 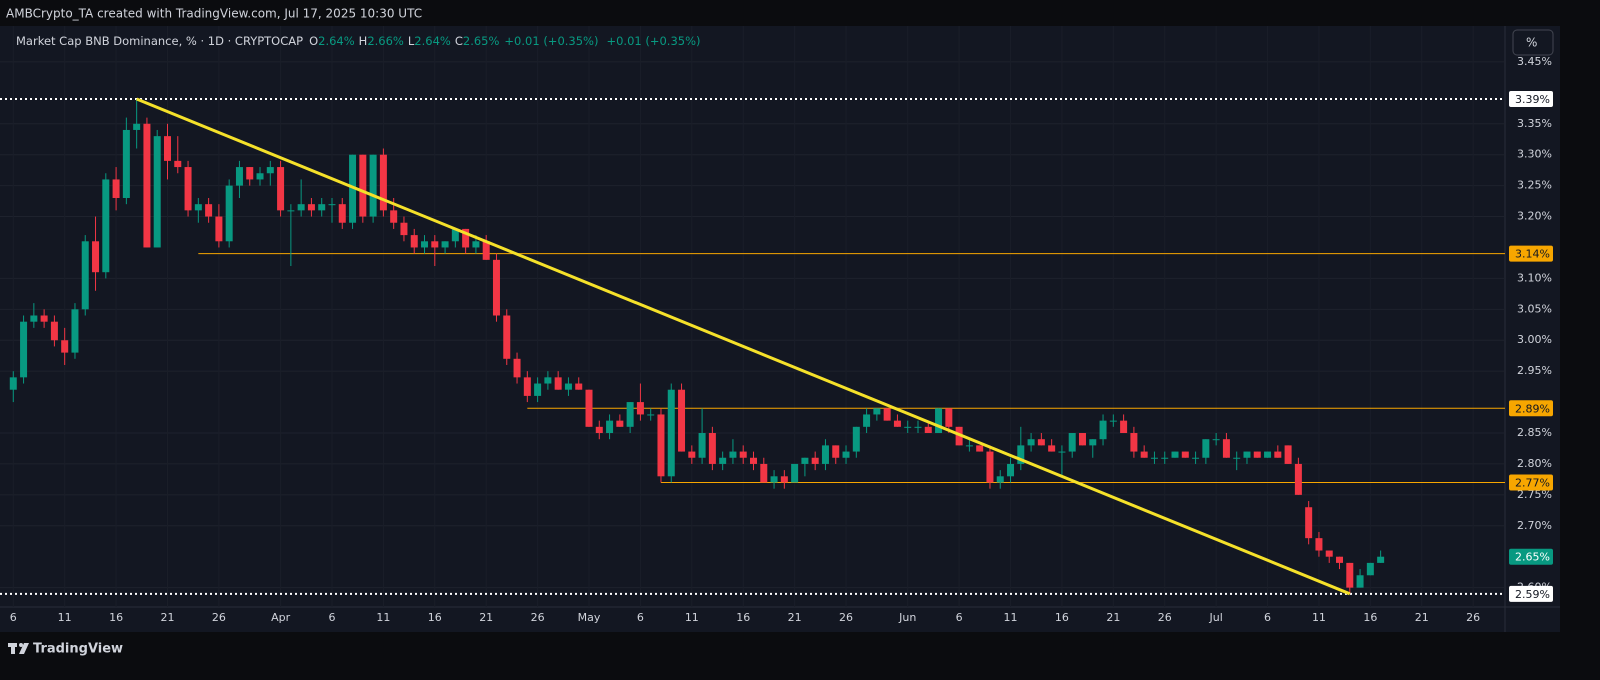 What do you see at coordinates (1532, 594) in the screenshot?
I see `level-label: 2.59%` at bounding box center [1532, 594].